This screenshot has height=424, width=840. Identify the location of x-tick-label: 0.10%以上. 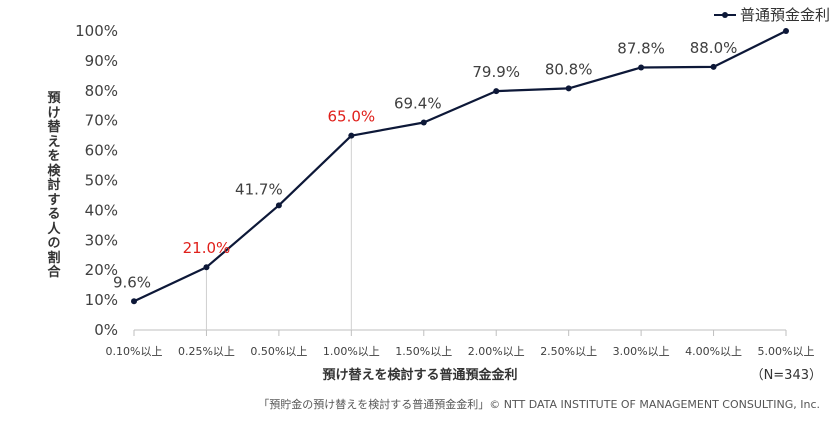
(134, 351).